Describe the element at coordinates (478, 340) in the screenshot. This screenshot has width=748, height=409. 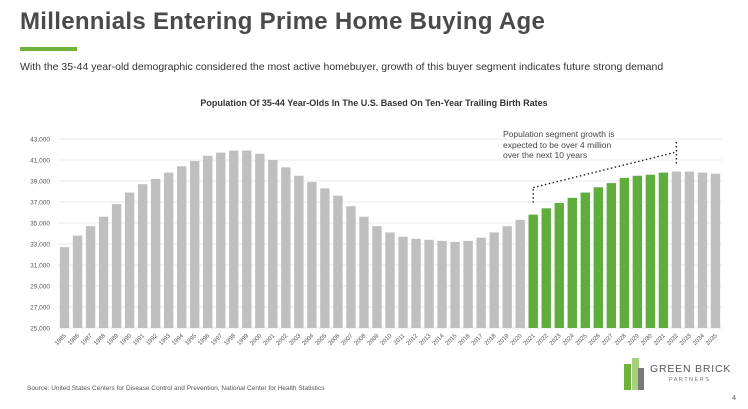
I see `x-tick-label: 2017` at that location.